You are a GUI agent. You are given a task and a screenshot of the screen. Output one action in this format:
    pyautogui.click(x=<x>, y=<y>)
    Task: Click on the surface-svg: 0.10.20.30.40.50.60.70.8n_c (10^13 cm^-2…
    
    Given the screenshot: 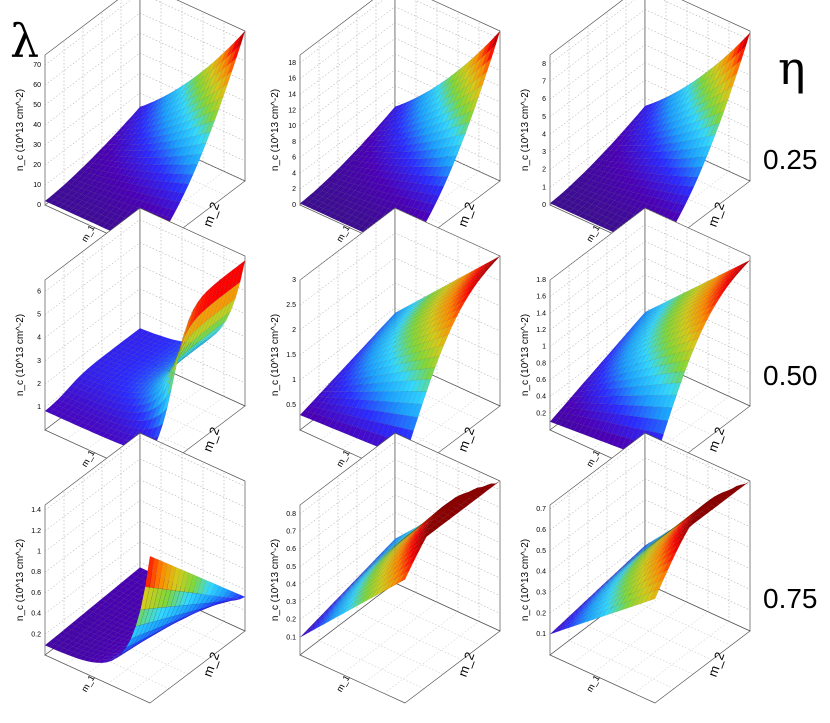 What is the action you would take?
    pyautogui.click(x=385, y=568)
    